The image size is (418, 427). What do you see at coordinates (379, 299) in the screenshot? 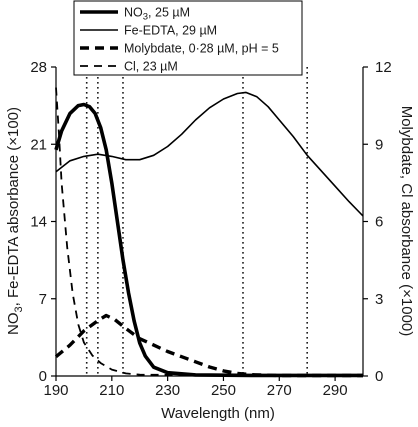
I see `right-y-tick-label: 3` at bounding box center [379, 299].